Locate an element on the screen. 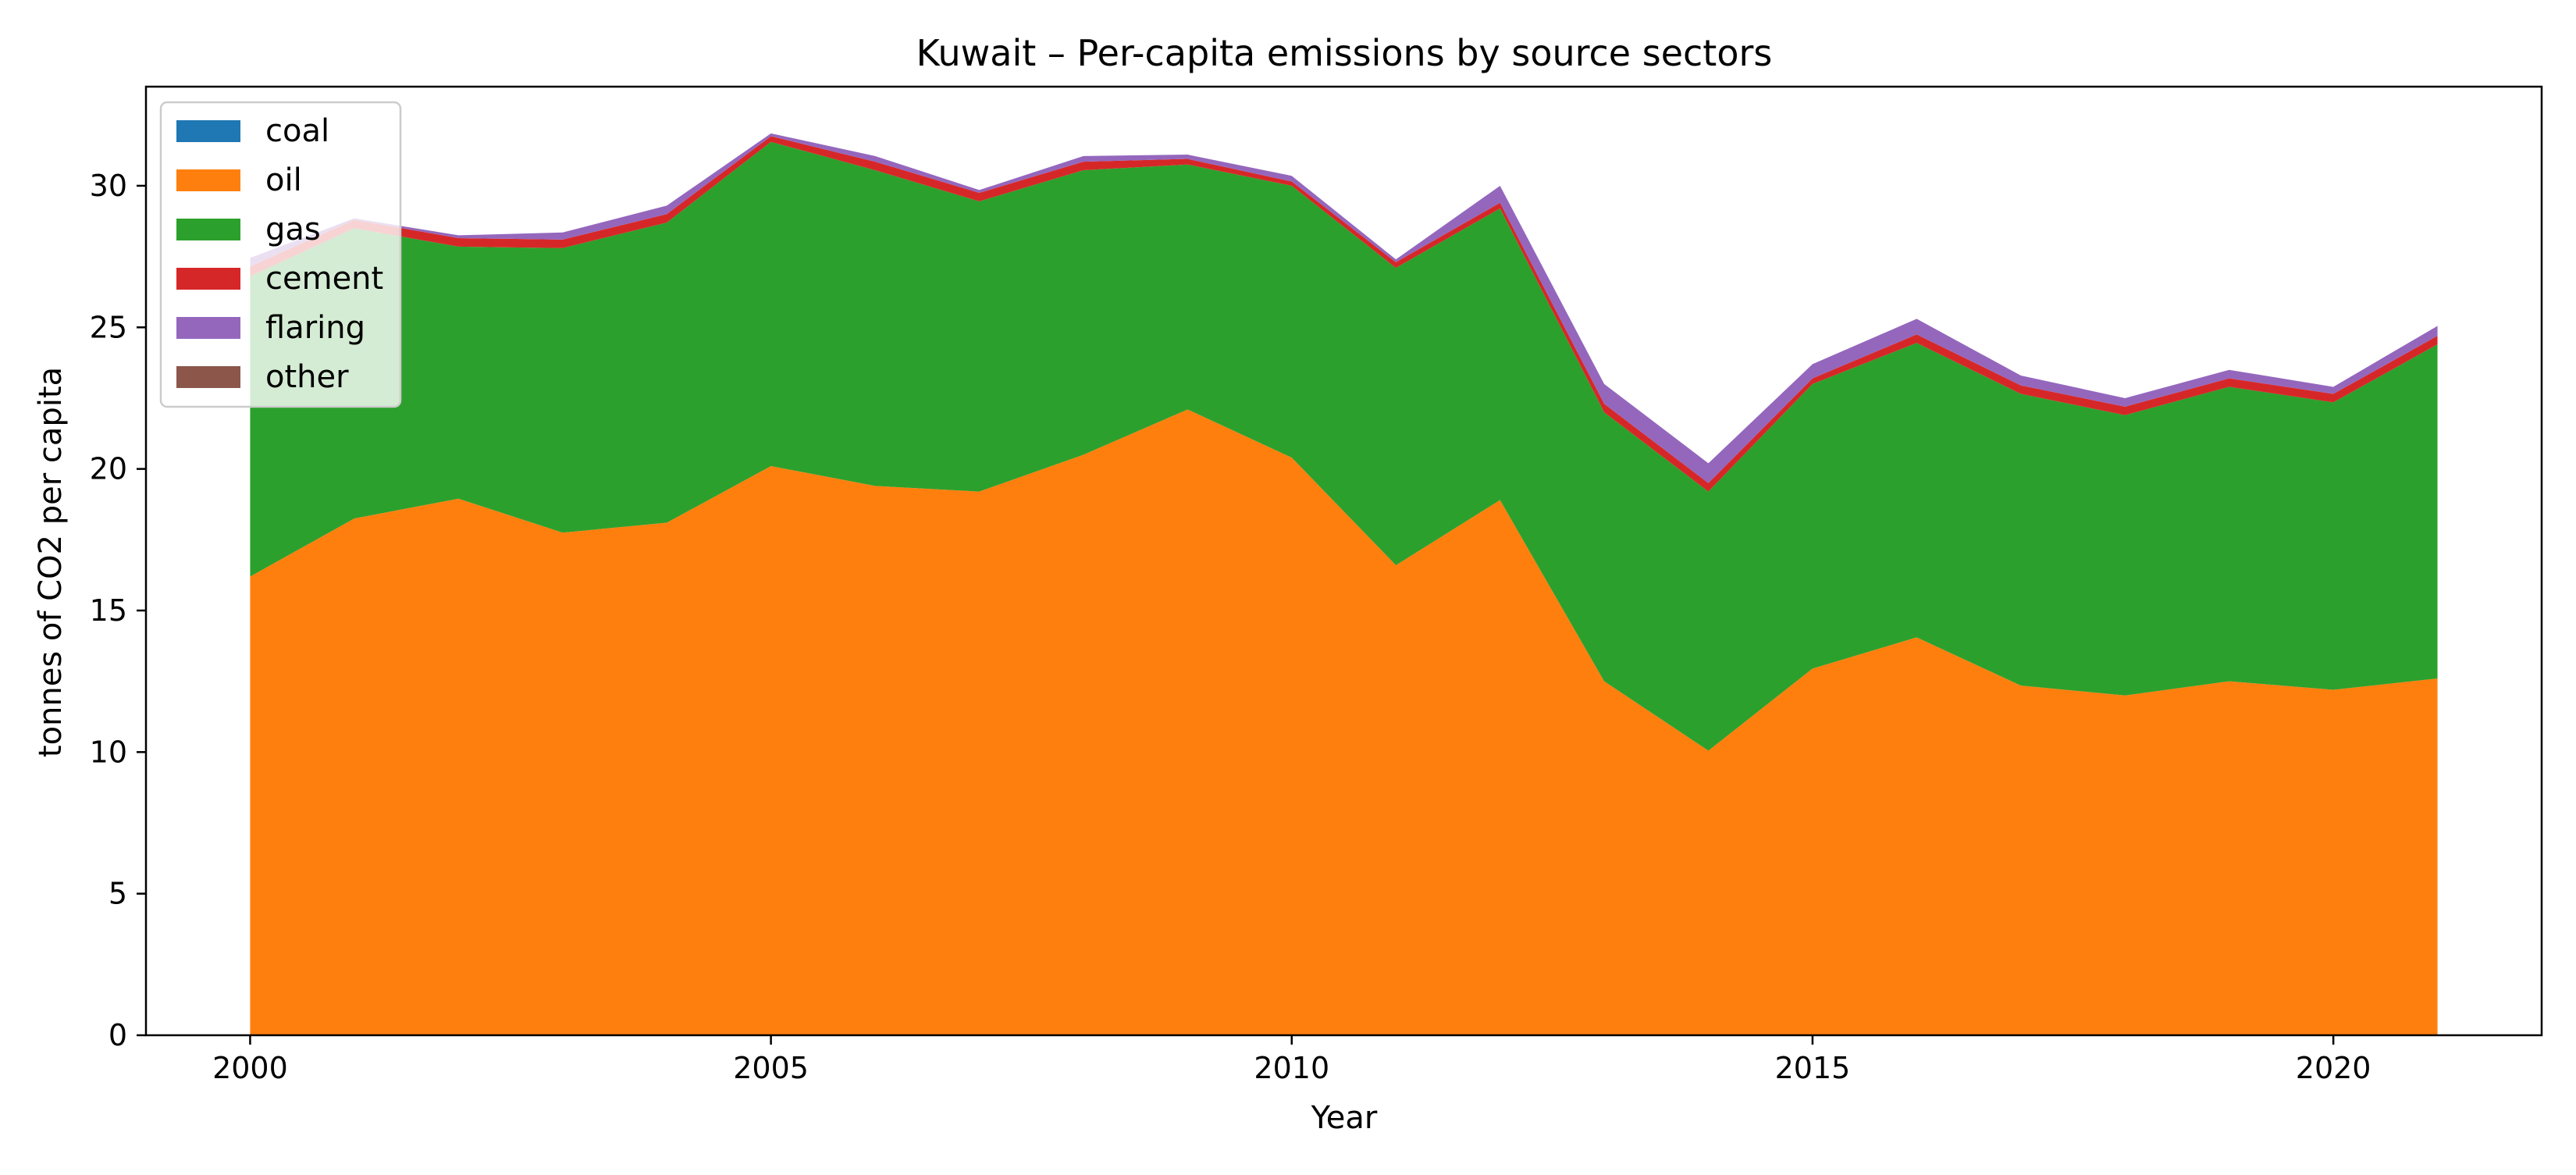 This screenshot has width=2576, height=1175. x-tick-label-2005: 2005 is located at coordinates (771, 1068).